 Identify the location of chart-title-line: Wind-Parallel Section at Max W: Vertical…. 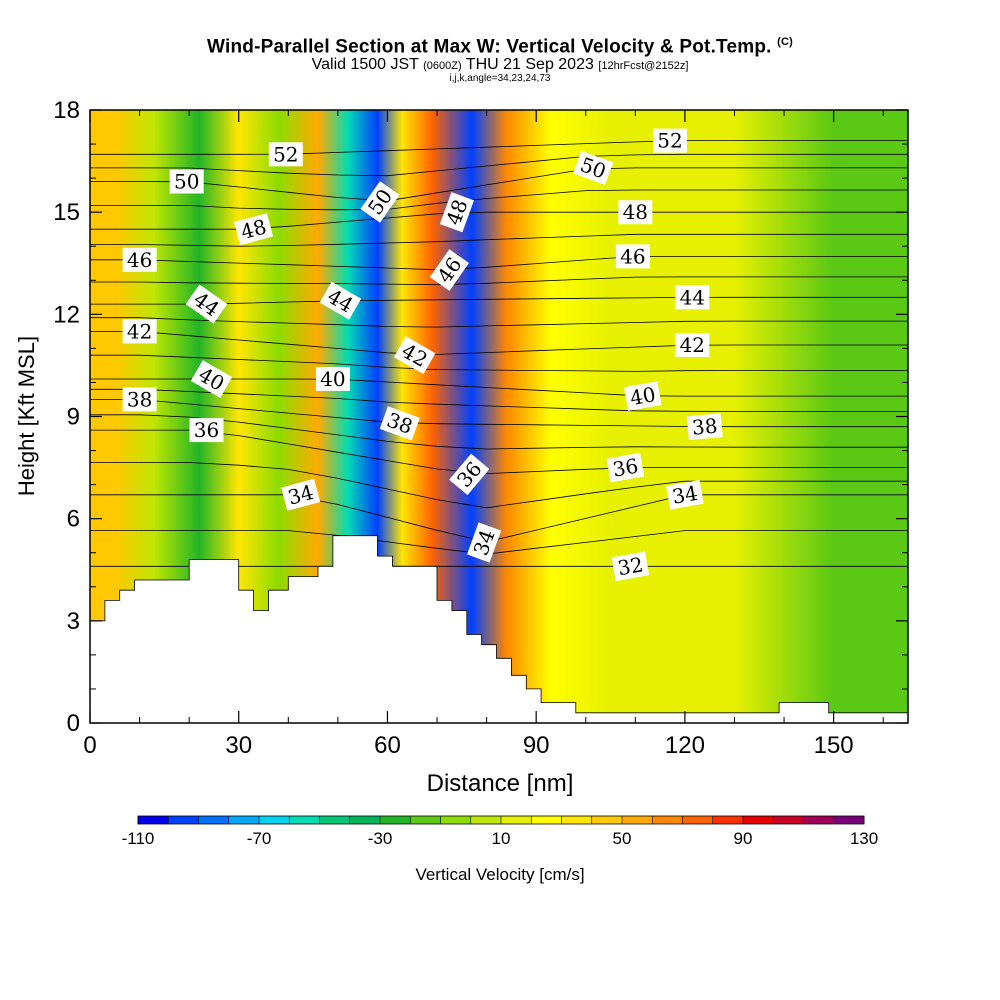
(500, 47).